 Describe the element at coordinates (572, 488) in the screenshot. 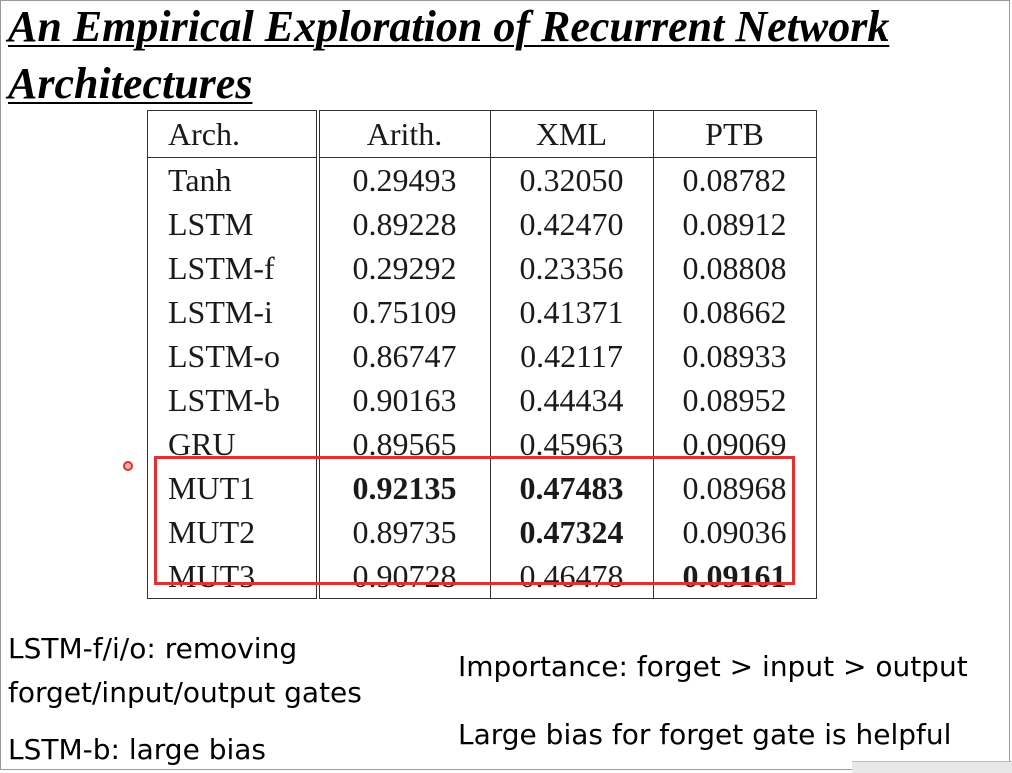

I see `cell-xml: 0.47483` at that location.